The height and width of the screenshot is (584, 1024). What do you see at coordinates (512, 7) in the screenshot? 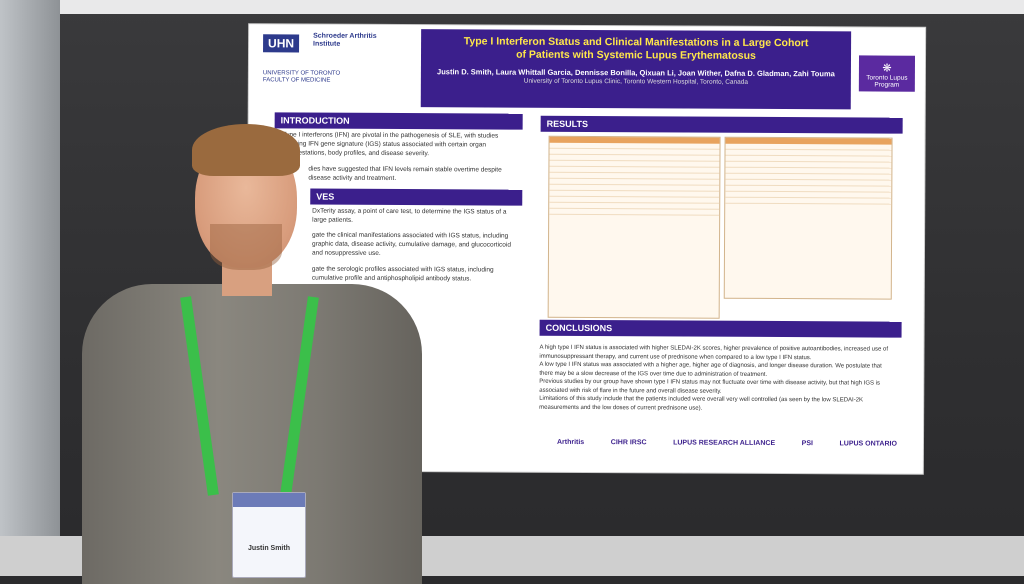
I see `ceiling` at bounding box center [512, 7].